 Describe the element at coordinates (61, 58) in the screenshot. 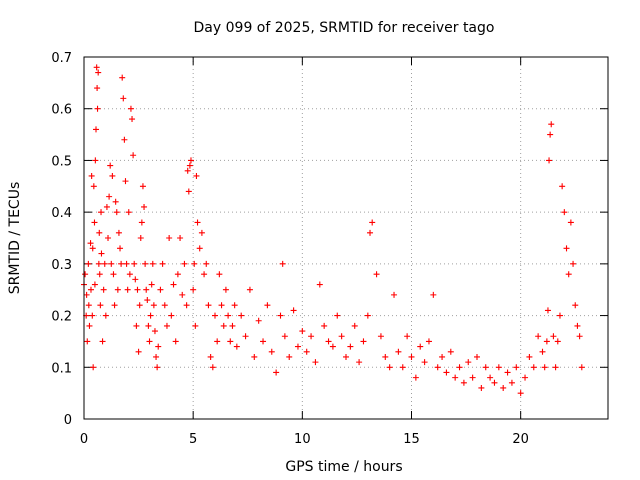

I see `y-tick-label: 0.7` at that location.